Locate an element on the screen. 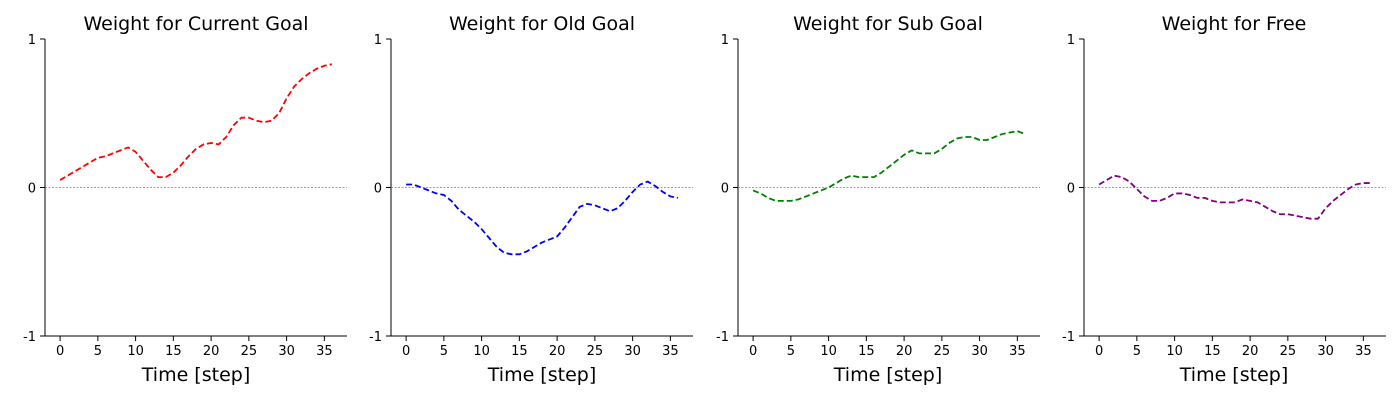 The image size is (1400, 400). chart-title: Weight for Current Goal is located at coordinates (195, 24).